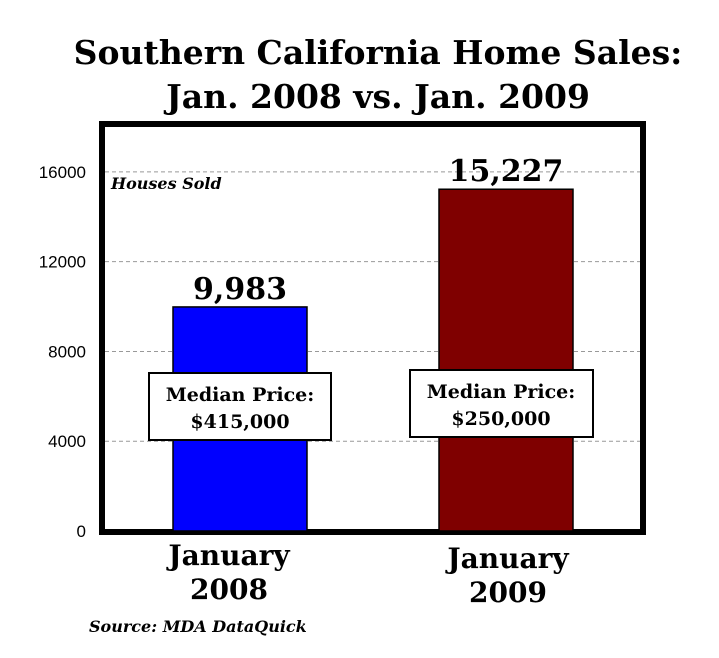 The height and width of the screenshot is (658, 719). Describe the element at coordinates (500, 419) in the screenshot. I see `median-price-value-2009: $250,000` at that location.